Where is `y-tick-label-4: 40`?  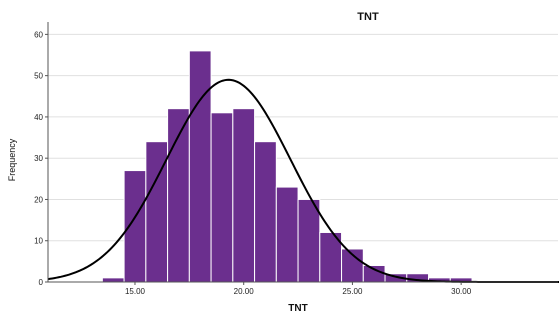
y-tick-label-4: 40 is located at coordinates (38, 117).